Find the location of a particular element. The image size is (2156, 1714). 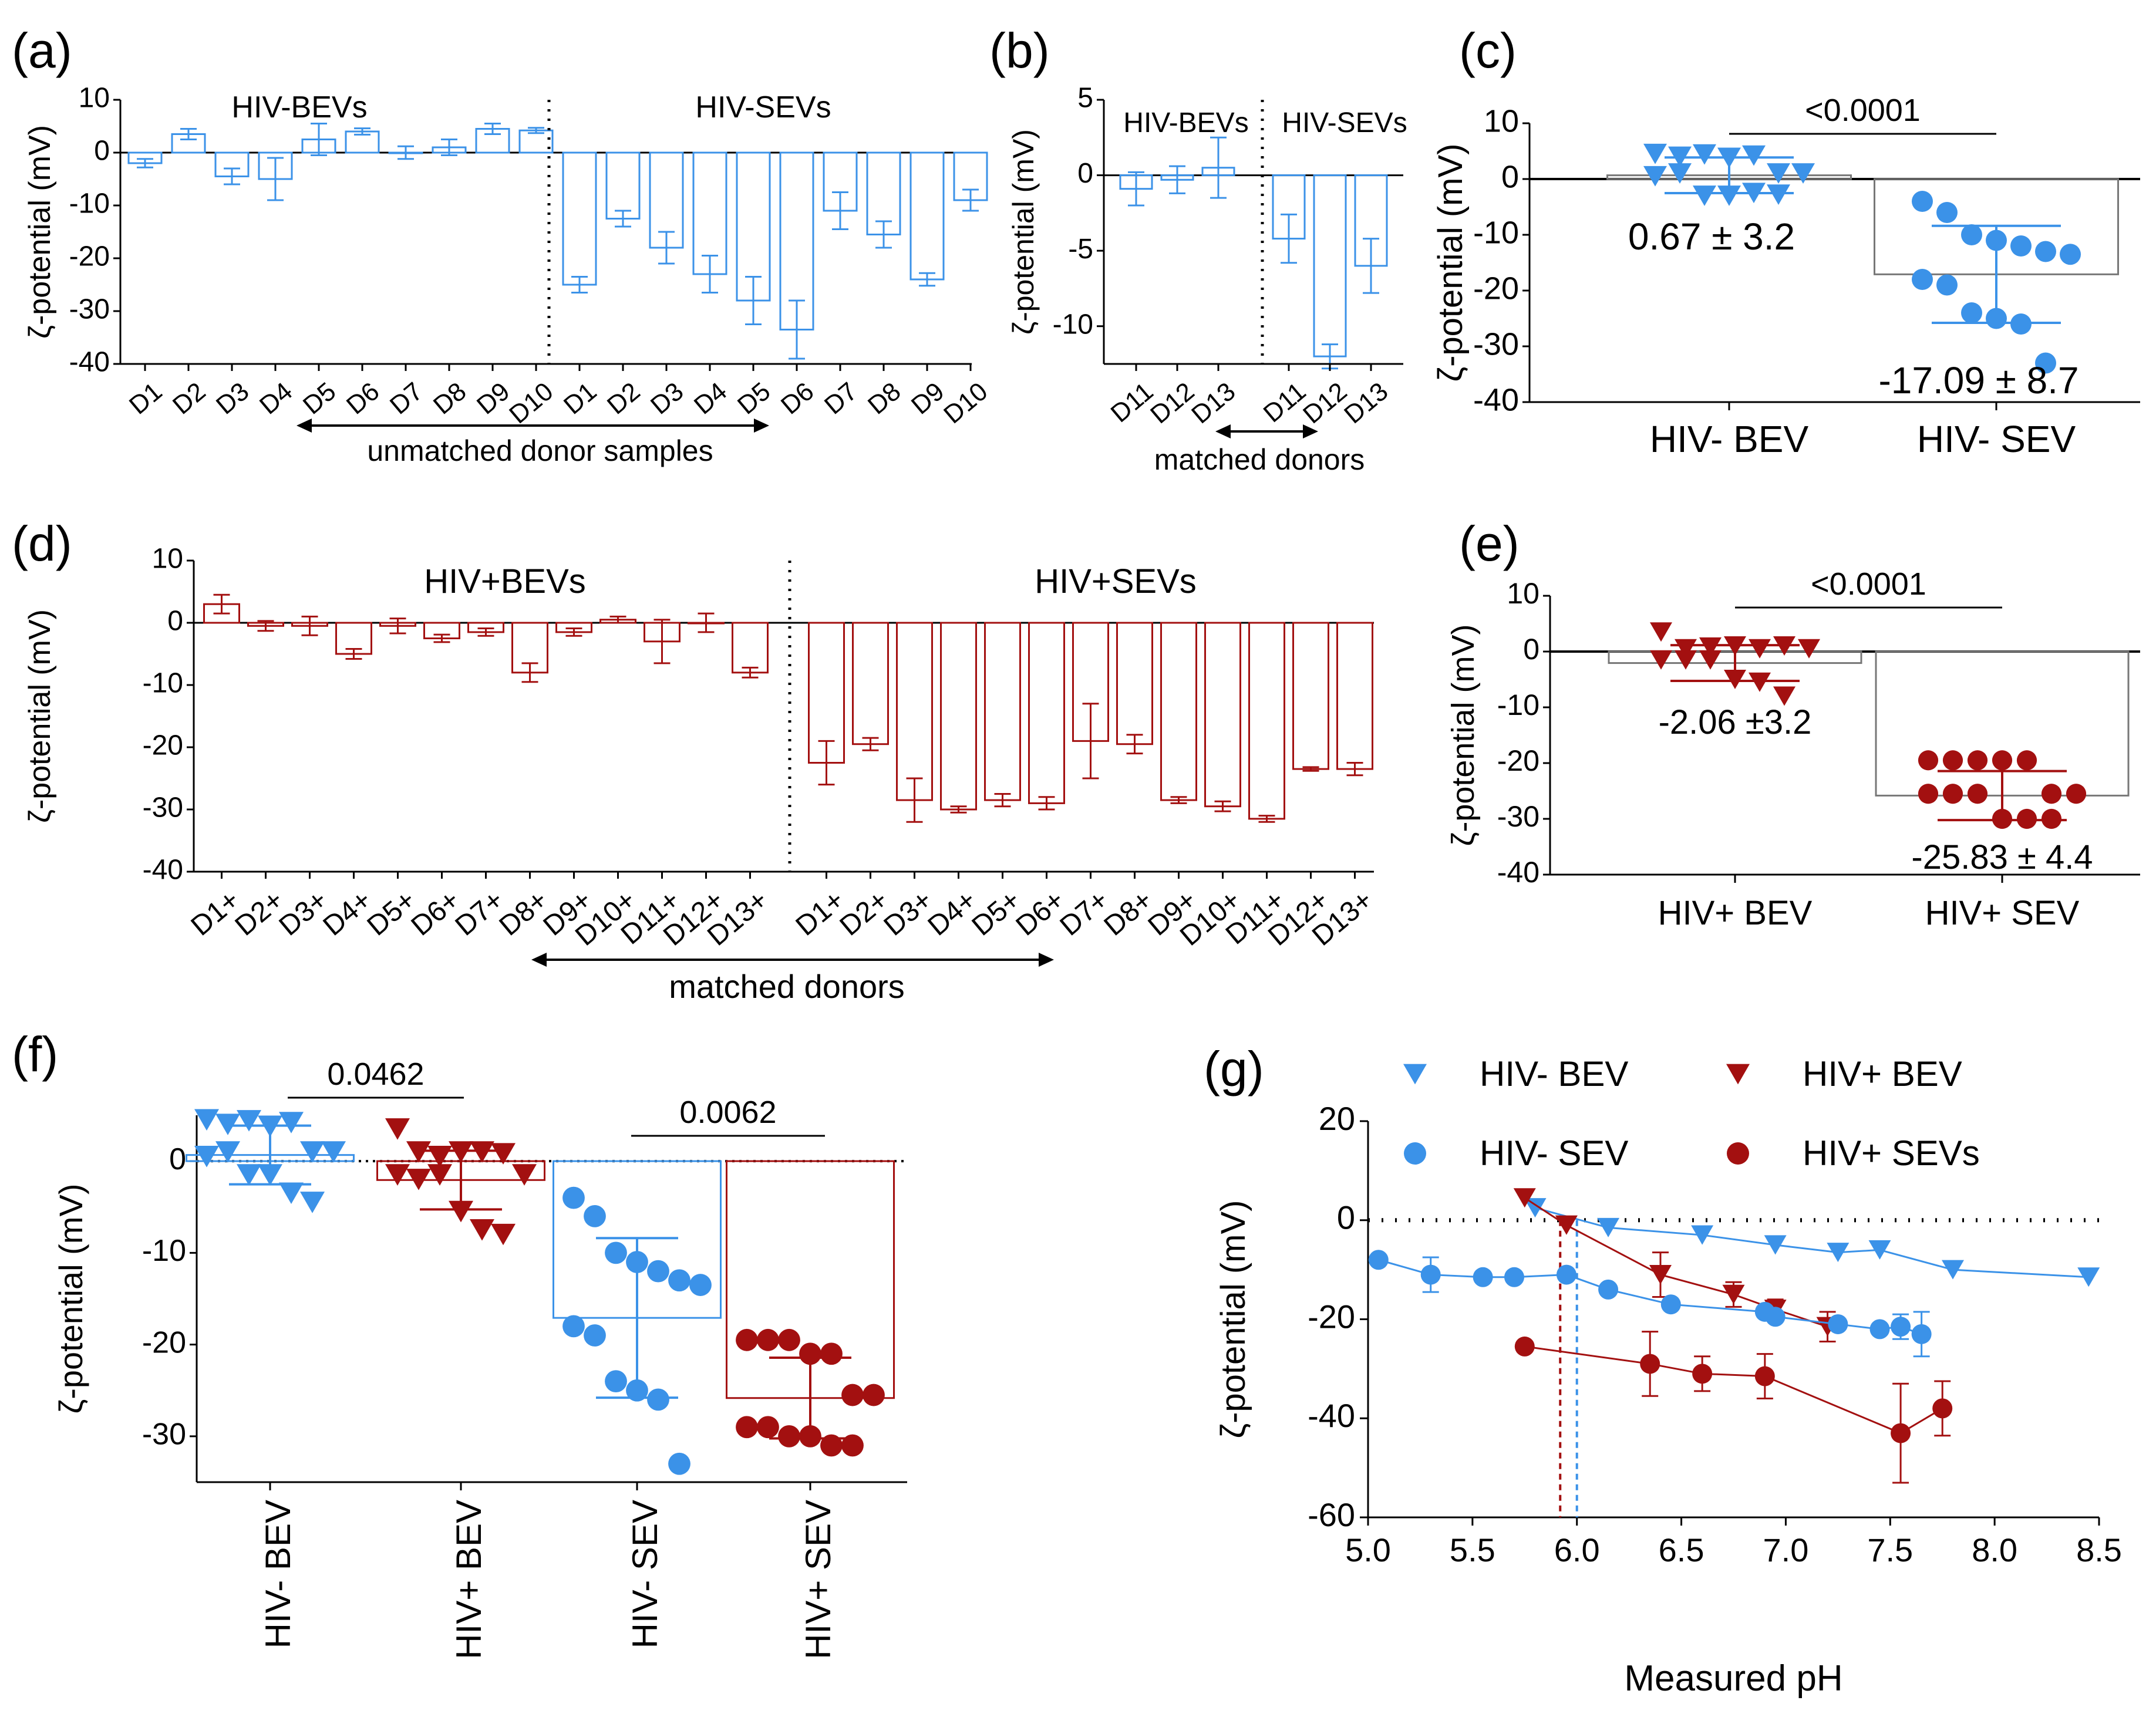

x-tick-label: D1 is located at coordinates (580, 398).